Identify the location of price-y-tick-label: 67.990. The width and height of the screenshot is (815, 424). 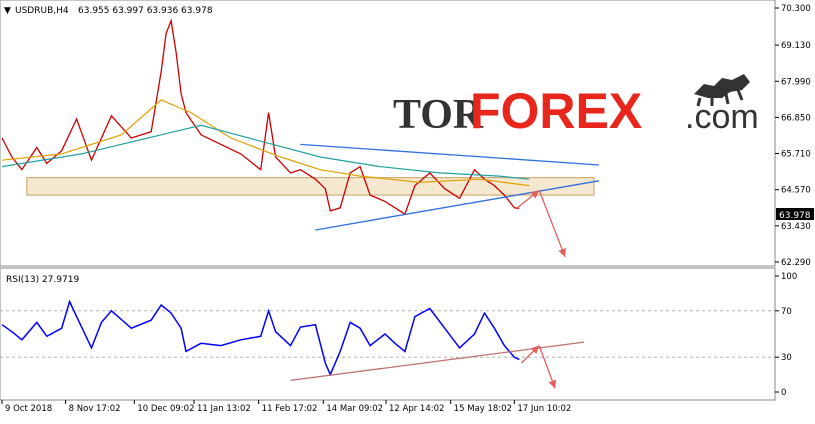
(796, 82).